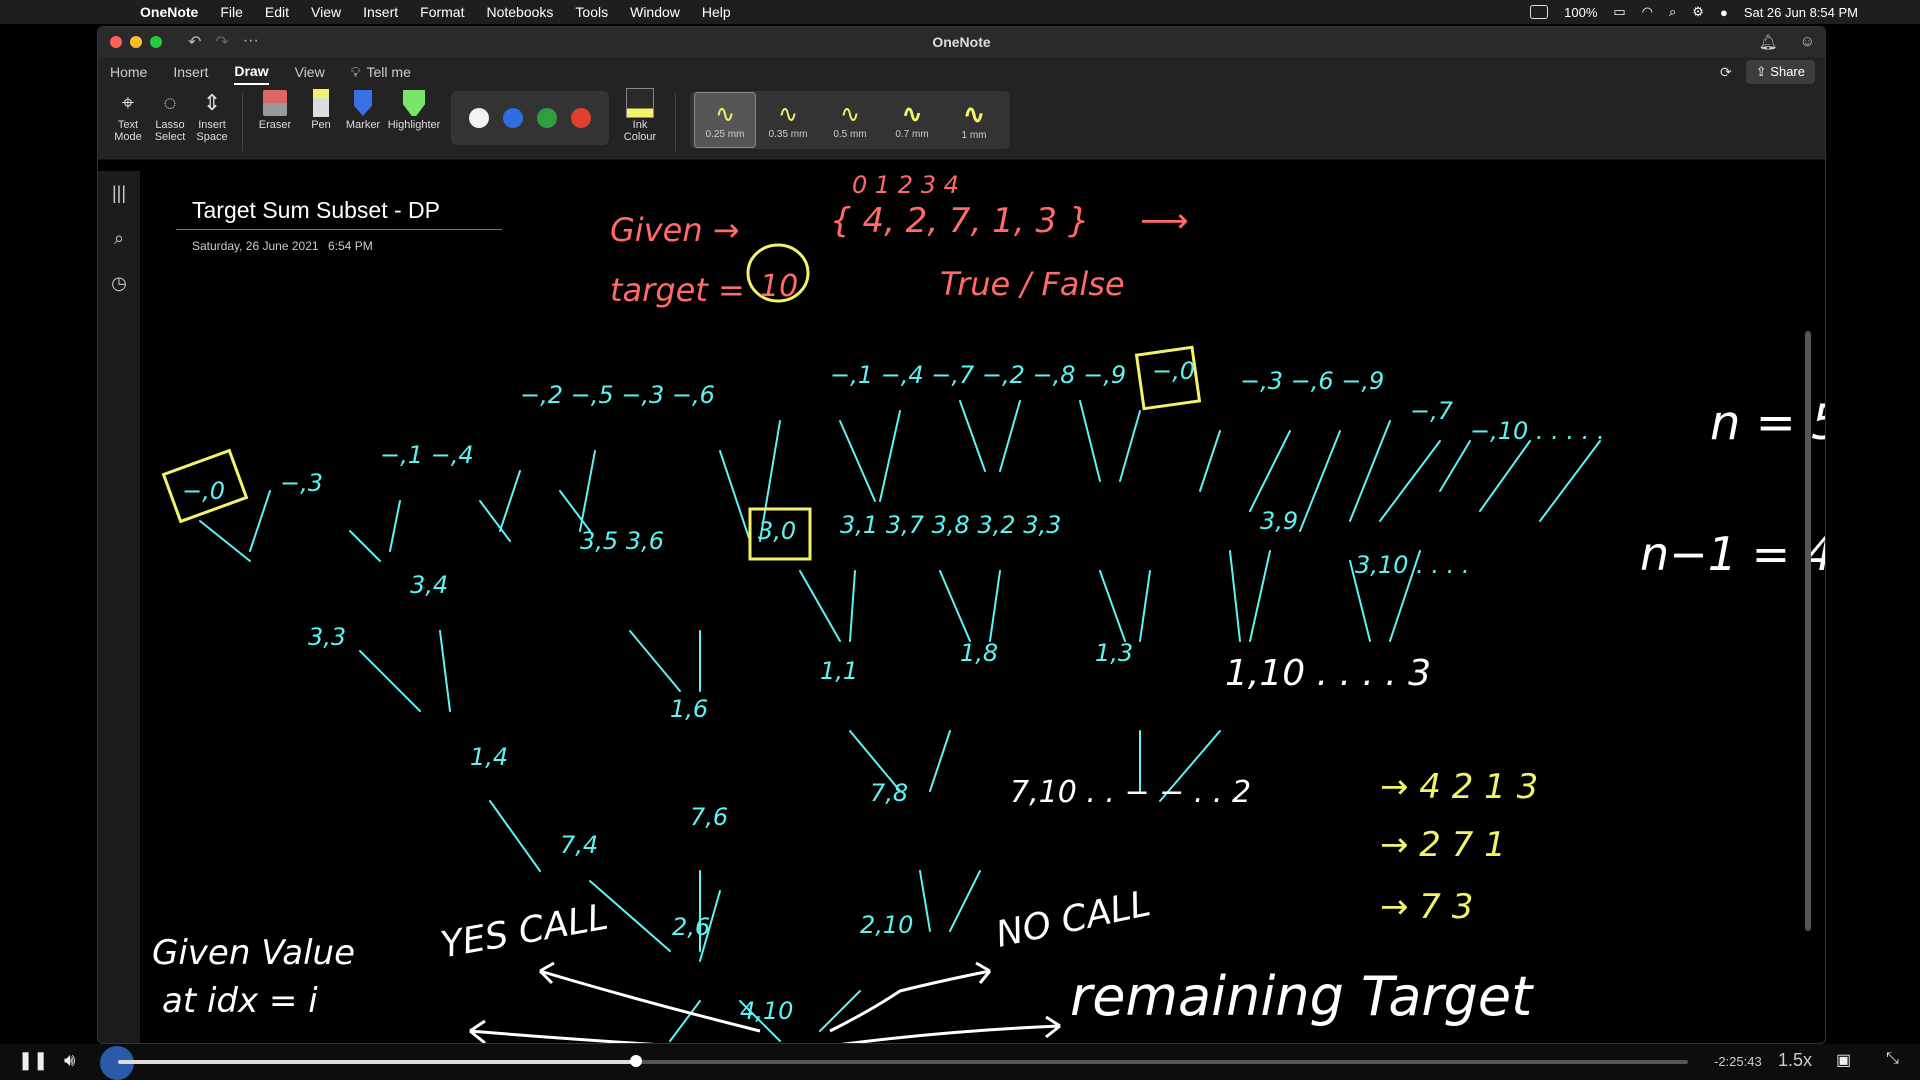 The height and width of the screenshot is (1080, 1920). I want to click on lasso-select-button: ◌ Lasso Select, so click(170, 115).